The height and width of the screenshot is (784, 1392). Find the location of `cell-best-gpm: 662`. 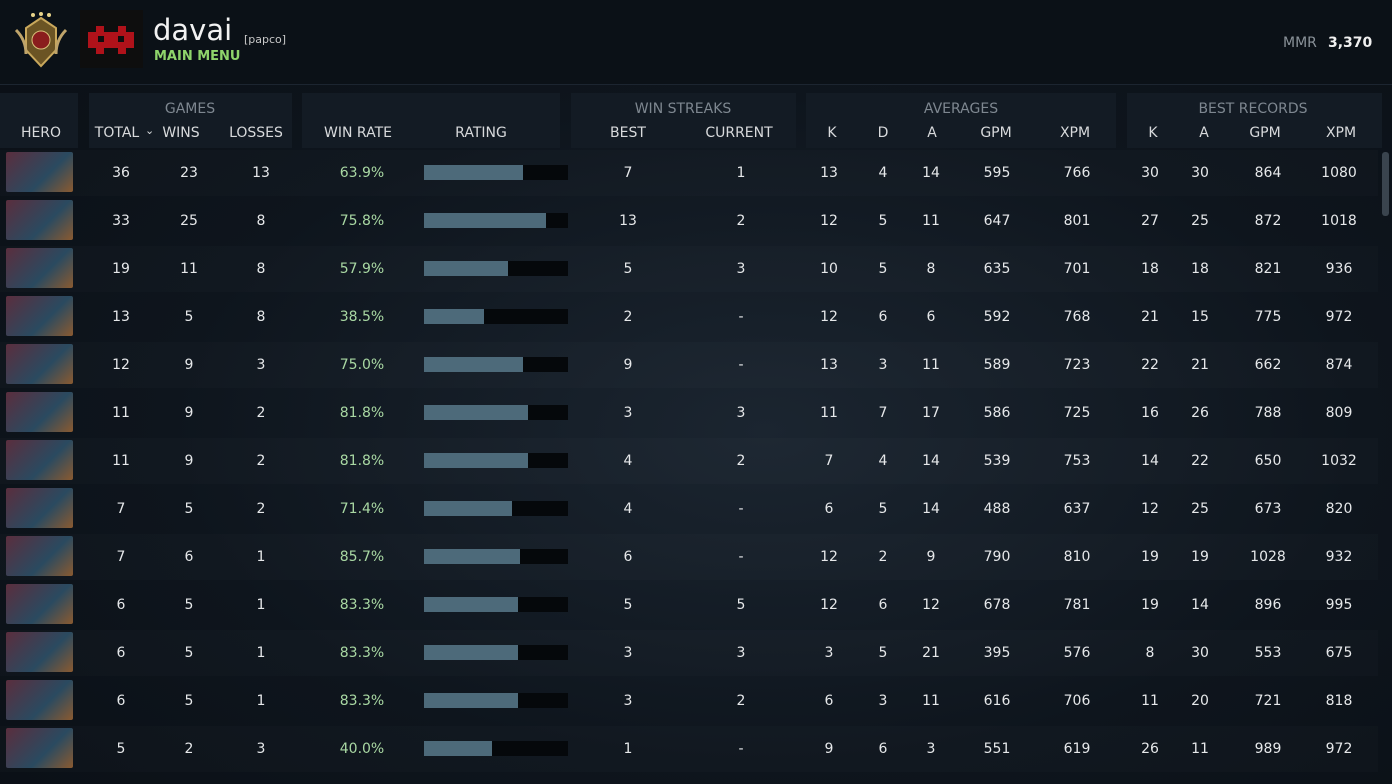

cell-best-gpm: 662 is located at coordinates (1268, 365).